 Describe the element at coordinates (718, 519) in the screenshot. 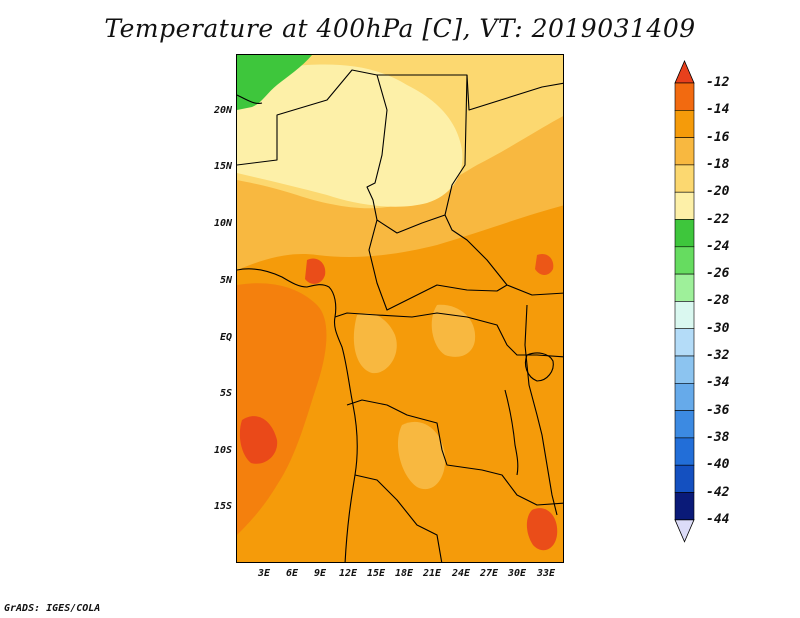

I see `legend-label: -44` at that location.